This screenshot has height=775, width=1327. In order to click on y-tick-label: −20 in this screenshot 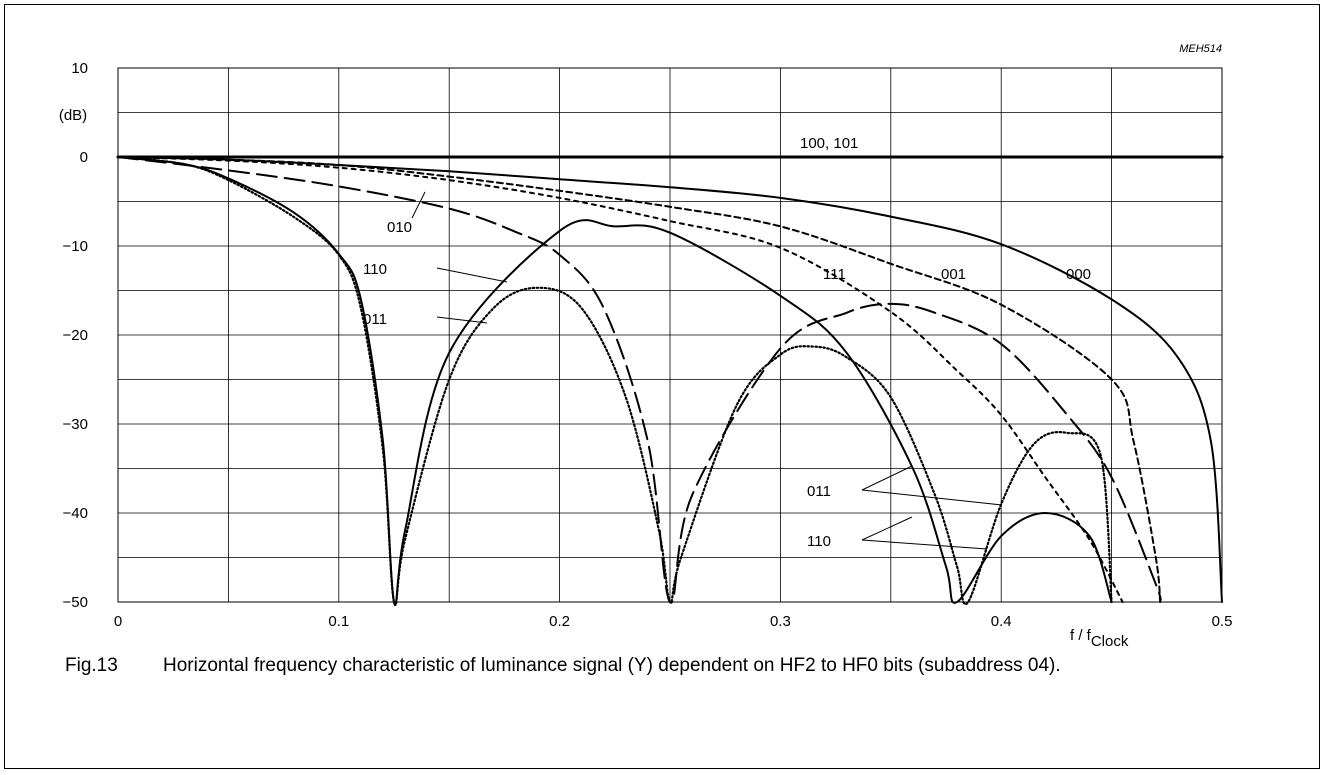, I will do `click(75, 335)`.